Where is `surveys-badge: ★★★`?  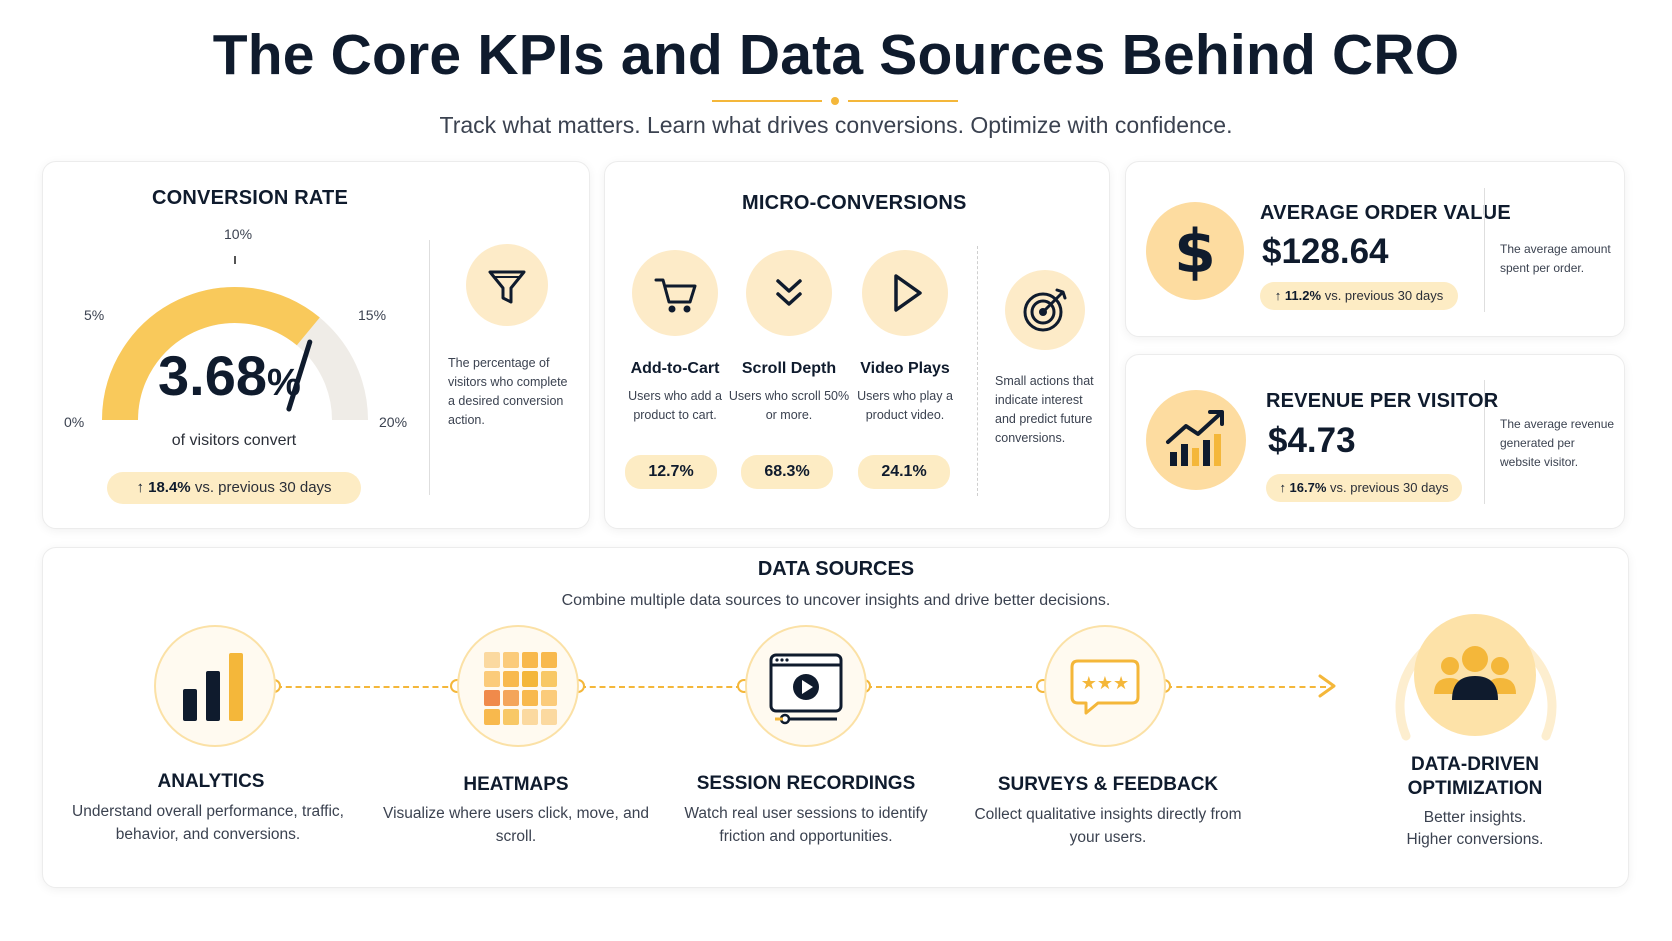 surveys-badge: ★★★ is located at coordinates (1105, 686).